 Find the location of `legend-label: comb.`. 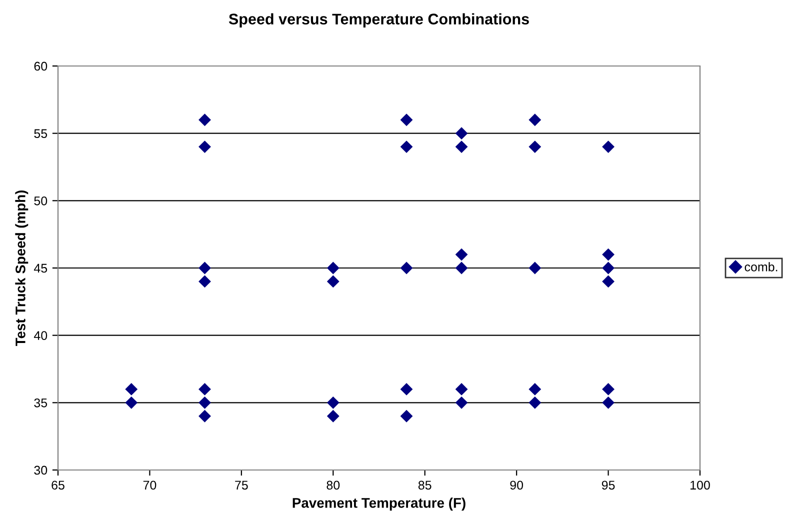

legend-label: comb. is located at coordinates (761, 267).